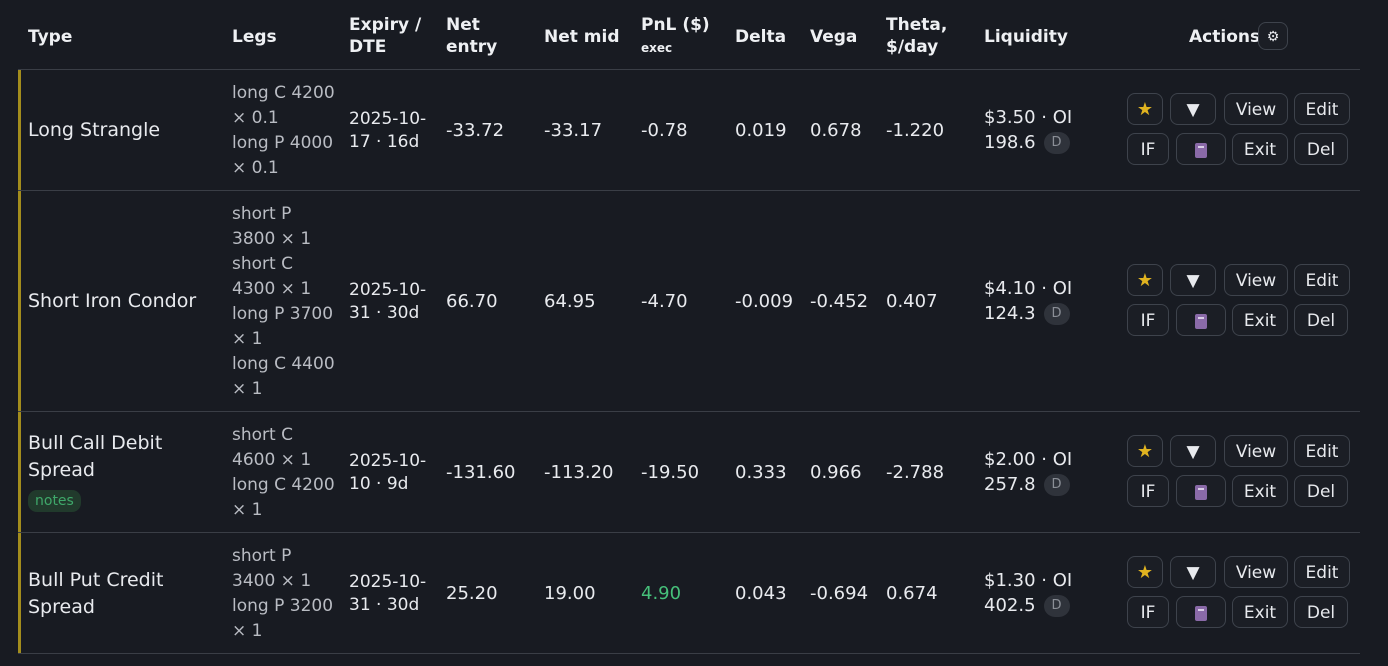 The width and height of the screenshot is (1388, 666). Describe the element at coordinates (272, 289) in the screenshot. I see `leg-line: 4300 × 1` at that location.